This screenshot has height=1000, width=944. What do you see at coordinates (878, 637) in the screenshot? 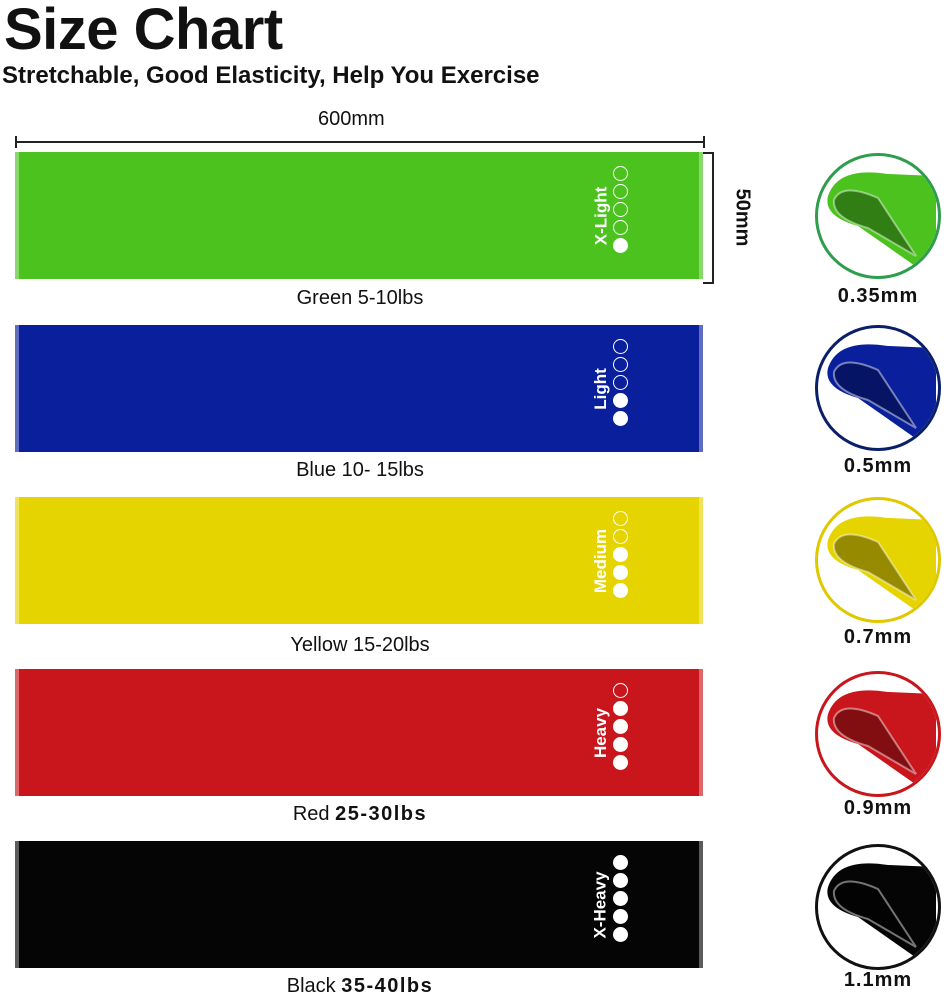
I see `band-thickness: 0.7mm` at bounding box center [878, 637].